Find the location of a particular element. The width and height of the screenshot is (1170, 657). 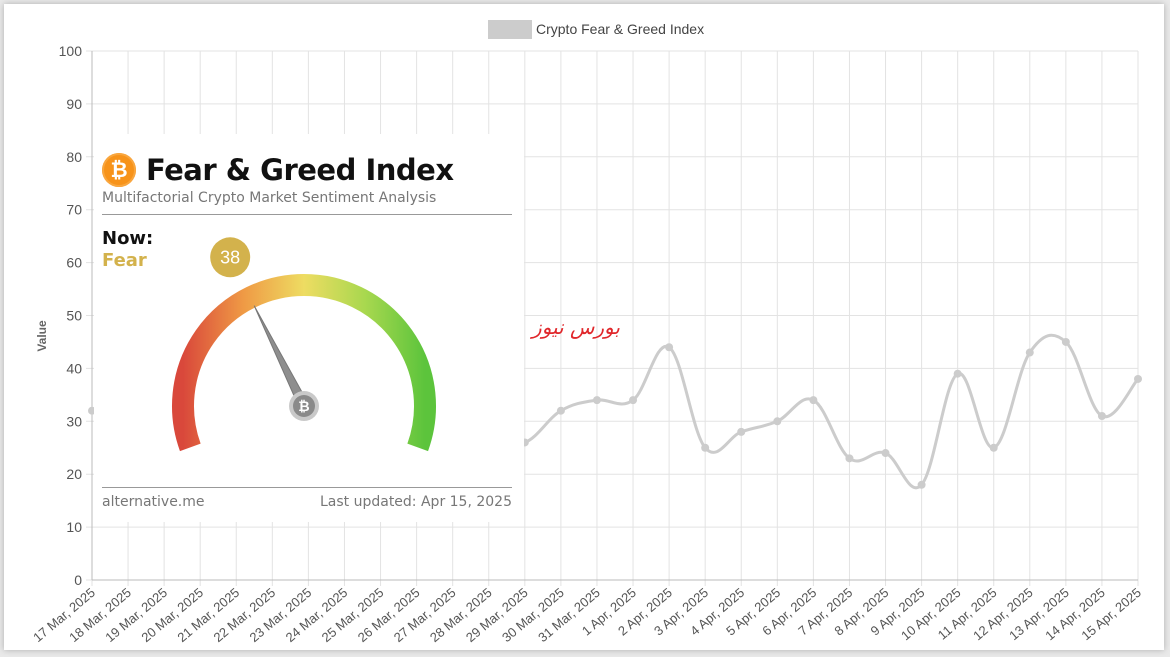

hub-bitcoin-icon: ₿ is located at coordinates (303, 407).